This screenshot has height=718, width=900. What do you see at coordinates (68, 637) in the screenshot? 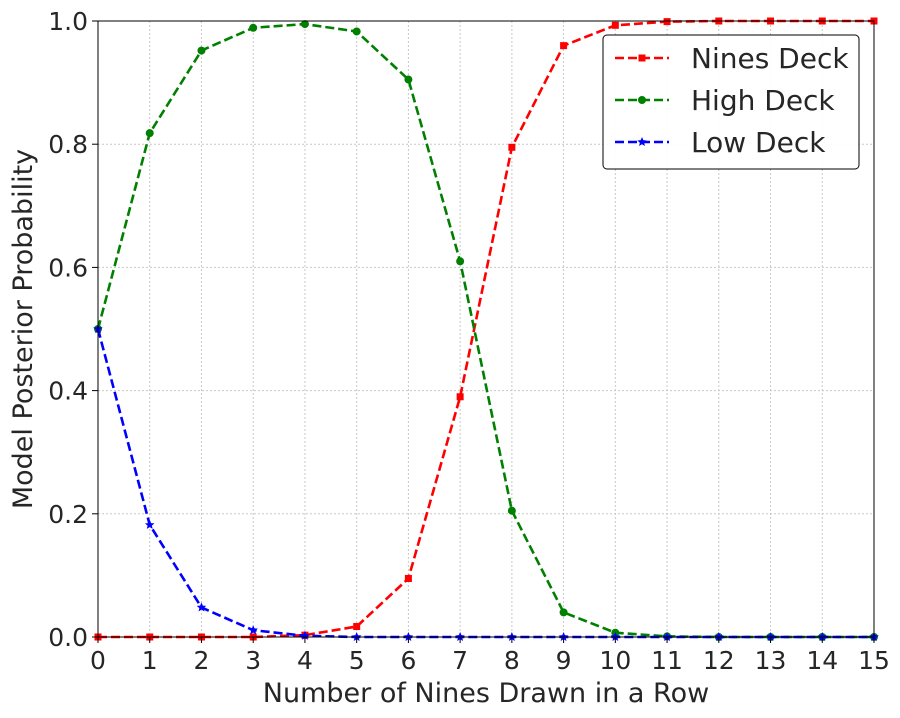
I see `y-tick-label: 0.0` at bounding box center [68, 637].